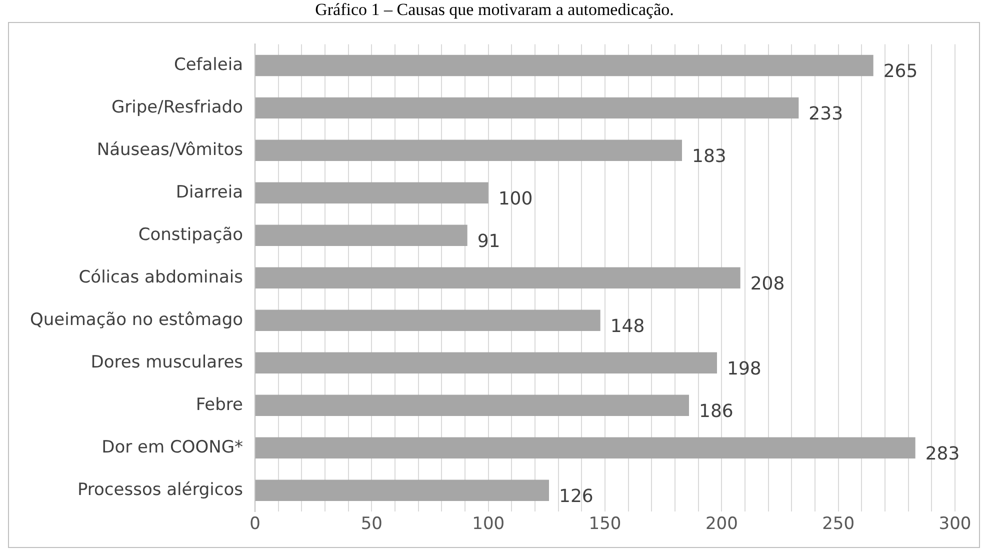 Image resolution: width=989 pixels, height=554 pixels. I want to click on data-label: 186, so click(716, 411).